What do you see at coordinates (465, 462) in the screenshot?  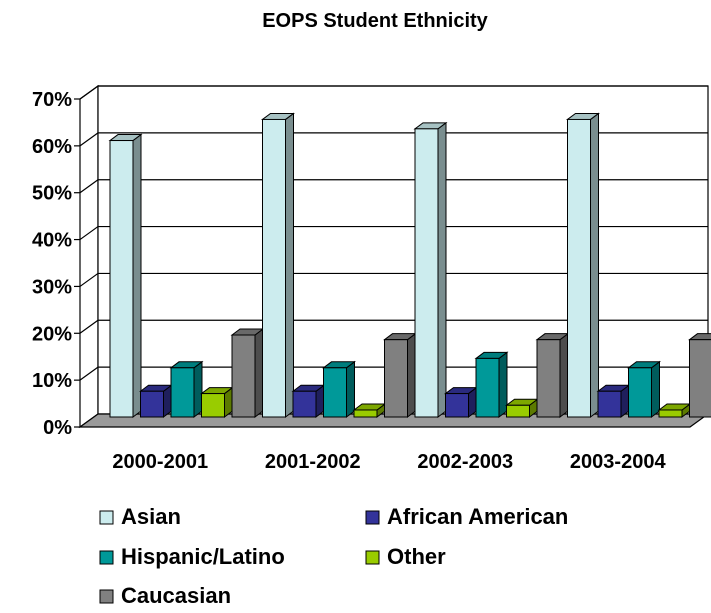 I see `x-tick-label: 2002-2003` at bounding box center [465, 462].